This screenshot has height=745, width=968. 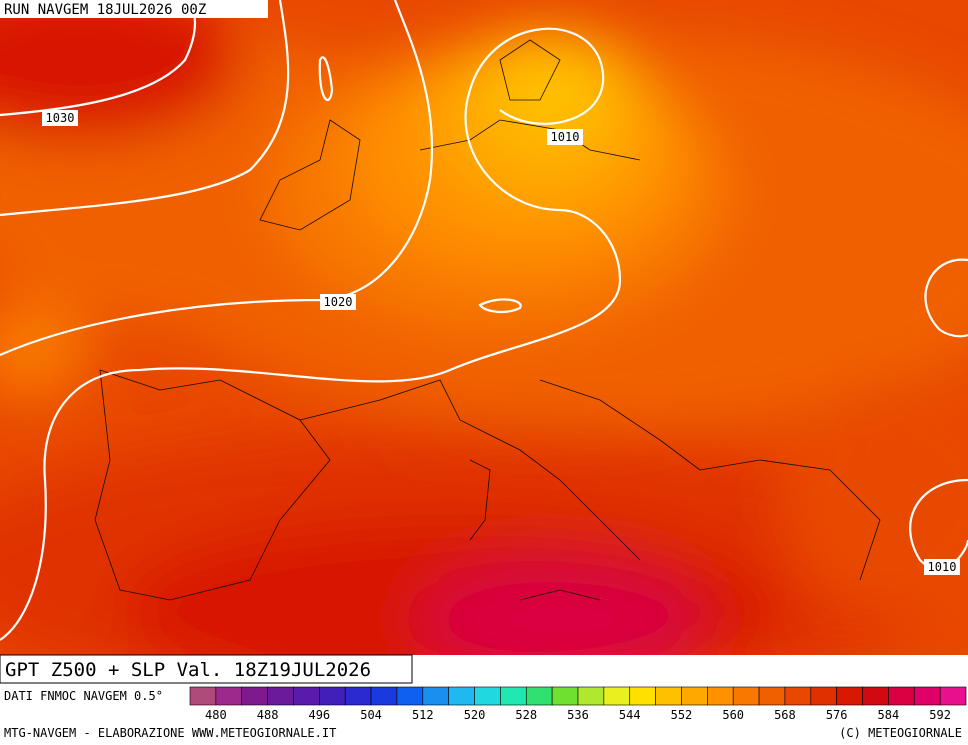 What do you see at coordinates (475, 715) in the screenshot?
I see `colorbar-tick-label: 520` at bounding box center [475, 715].